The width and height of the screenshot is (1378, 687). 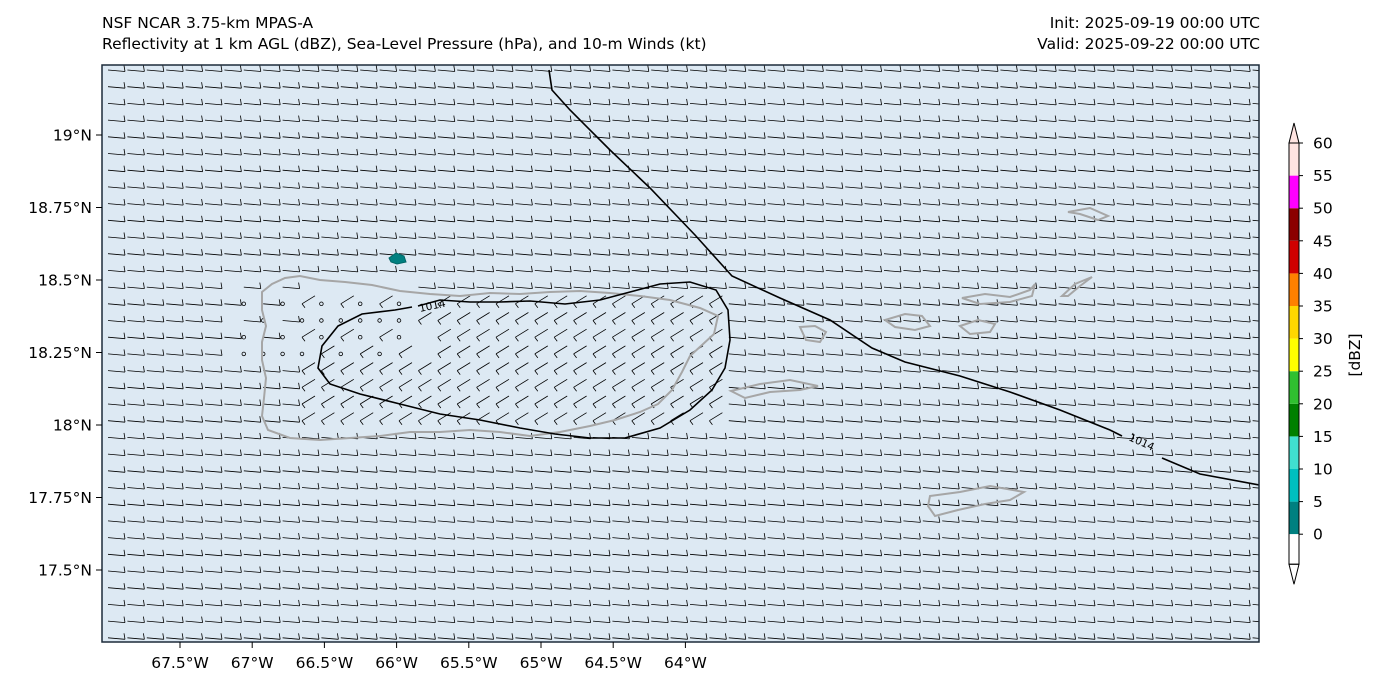 What do you see at coordinates (1323, 372) in the screenshot?
I see `colorbar-tick-label: 25` at bounding box center [1323, 372].